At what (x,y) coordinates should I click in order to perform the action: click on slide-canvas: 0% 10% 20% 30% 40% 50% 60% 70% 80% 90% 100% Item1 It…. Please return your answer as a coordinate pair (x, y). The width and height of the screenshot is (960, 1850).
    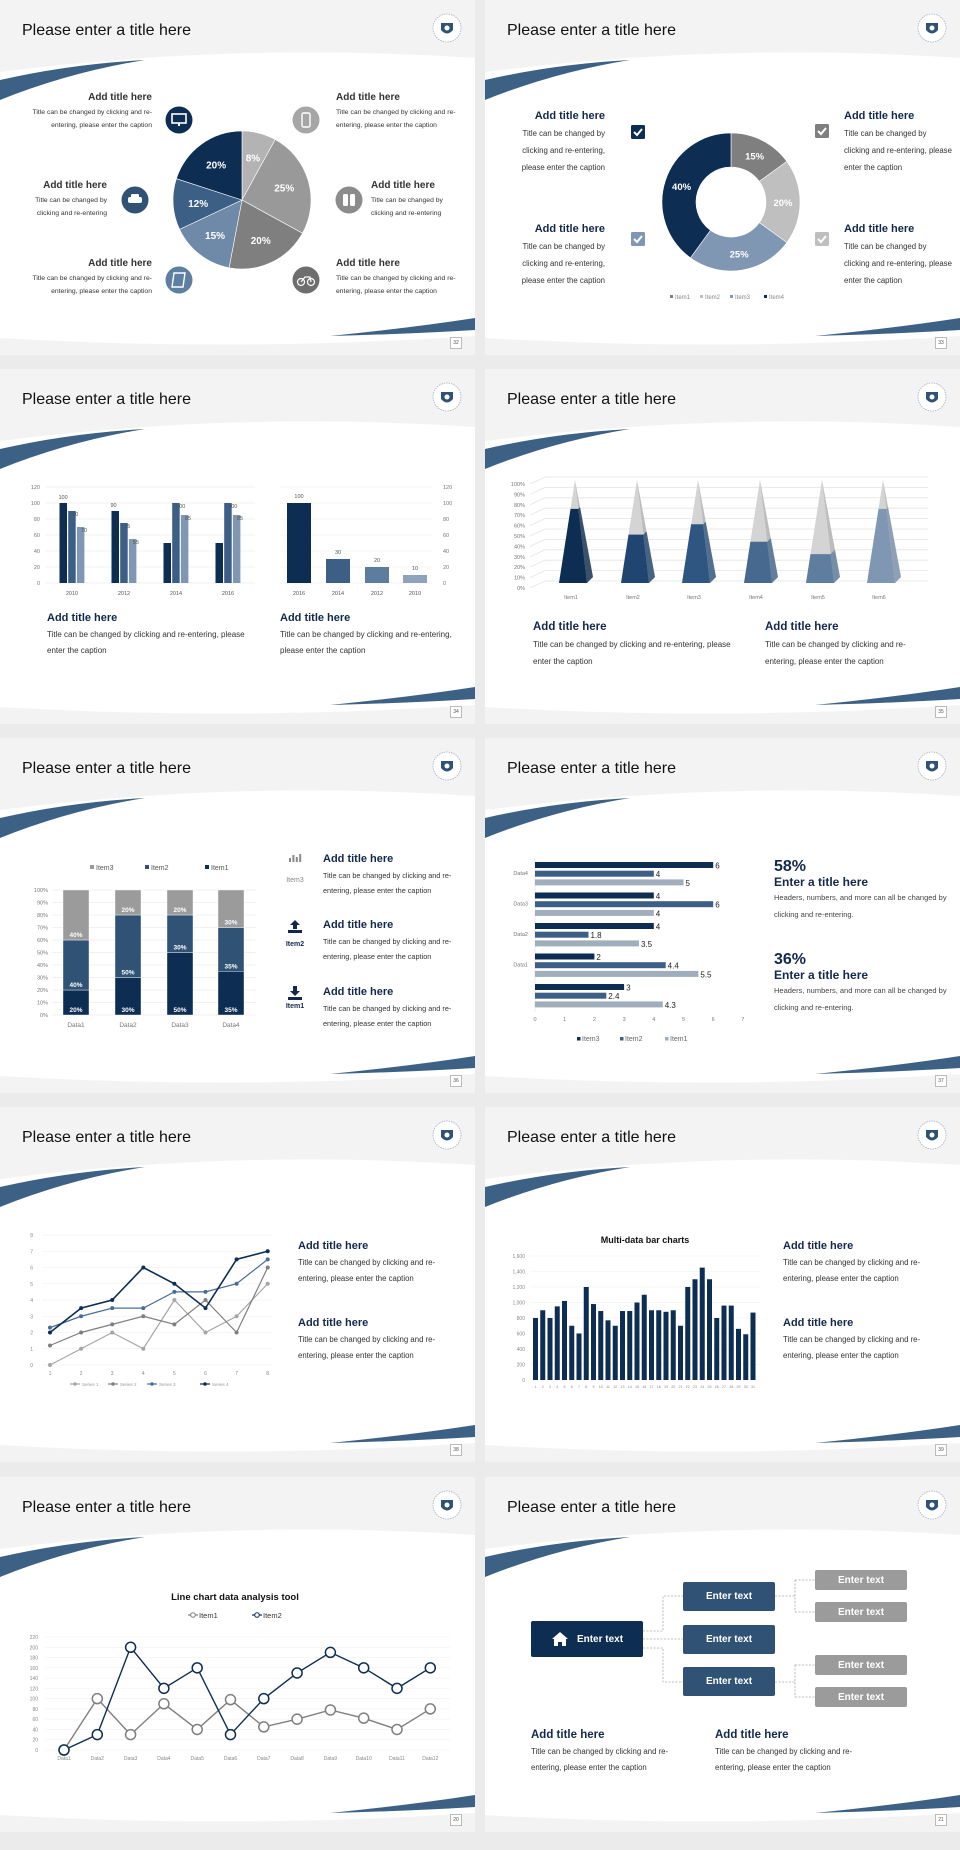
    Looking at the image, I should click on (722, 548).